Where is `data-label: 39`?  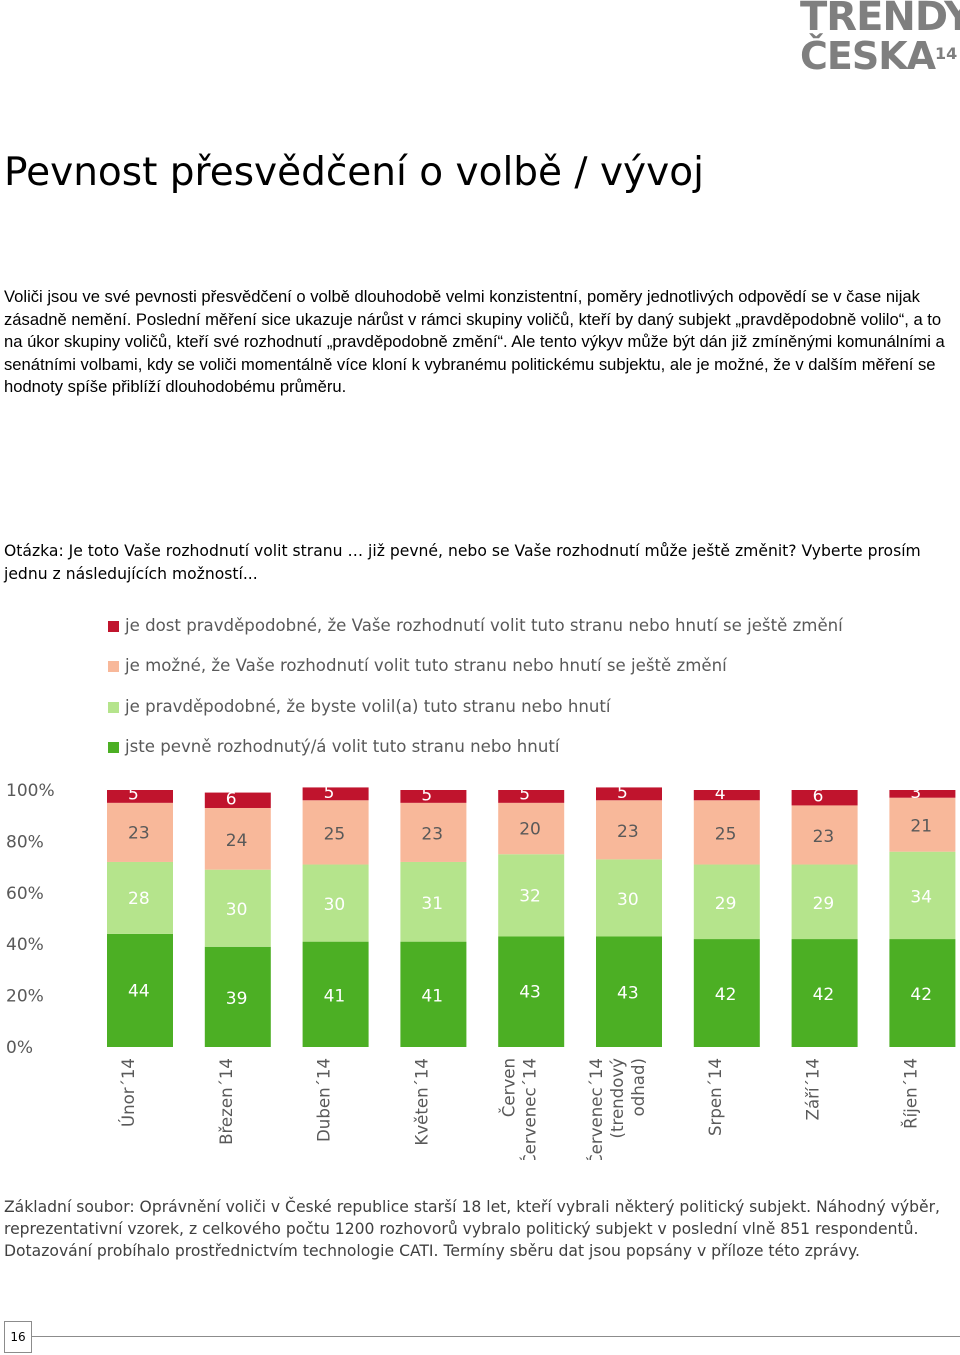
data-label: 39 is located at coordinates (237, 999).